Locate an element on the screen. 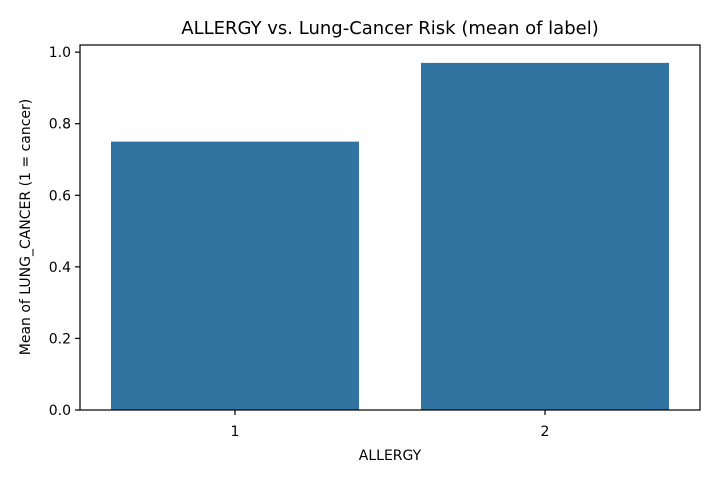  y-tick-label-5: 1.0 is located at coordinates (60, 53).